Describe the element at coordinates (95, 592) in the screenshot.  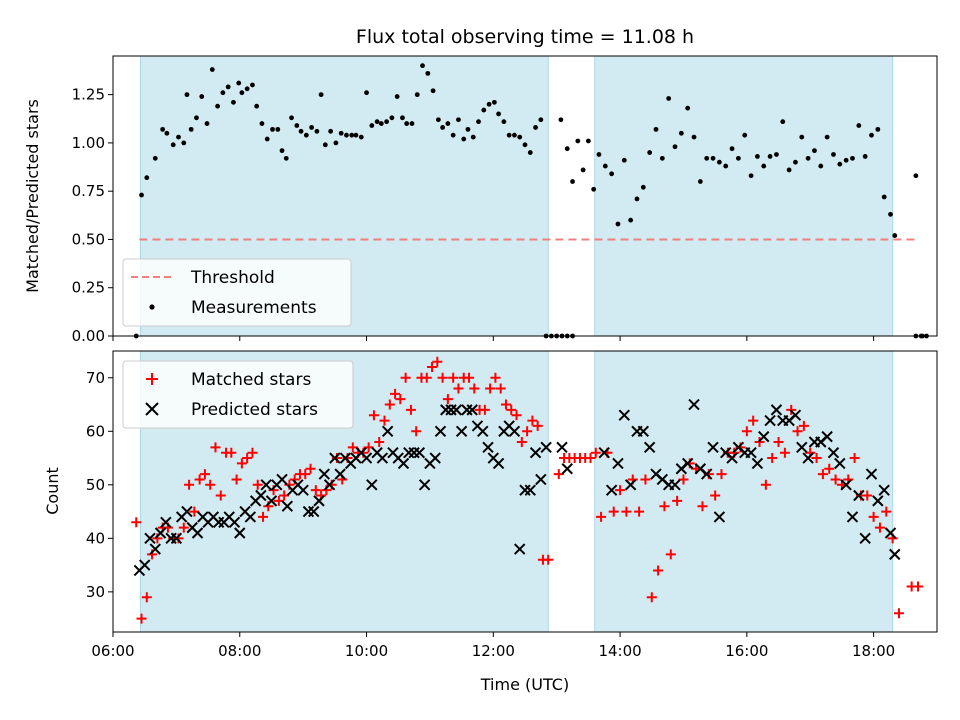
I see `y-tick-label: 30` at that location.